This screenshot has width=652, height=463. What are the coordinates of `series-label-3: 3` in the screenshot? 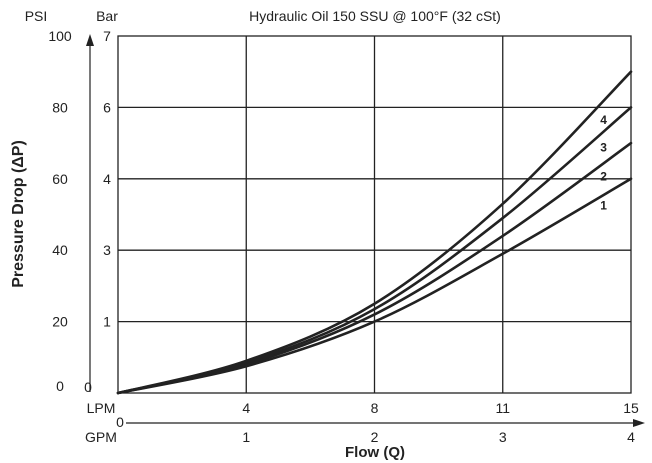 It's located at (603, 147).